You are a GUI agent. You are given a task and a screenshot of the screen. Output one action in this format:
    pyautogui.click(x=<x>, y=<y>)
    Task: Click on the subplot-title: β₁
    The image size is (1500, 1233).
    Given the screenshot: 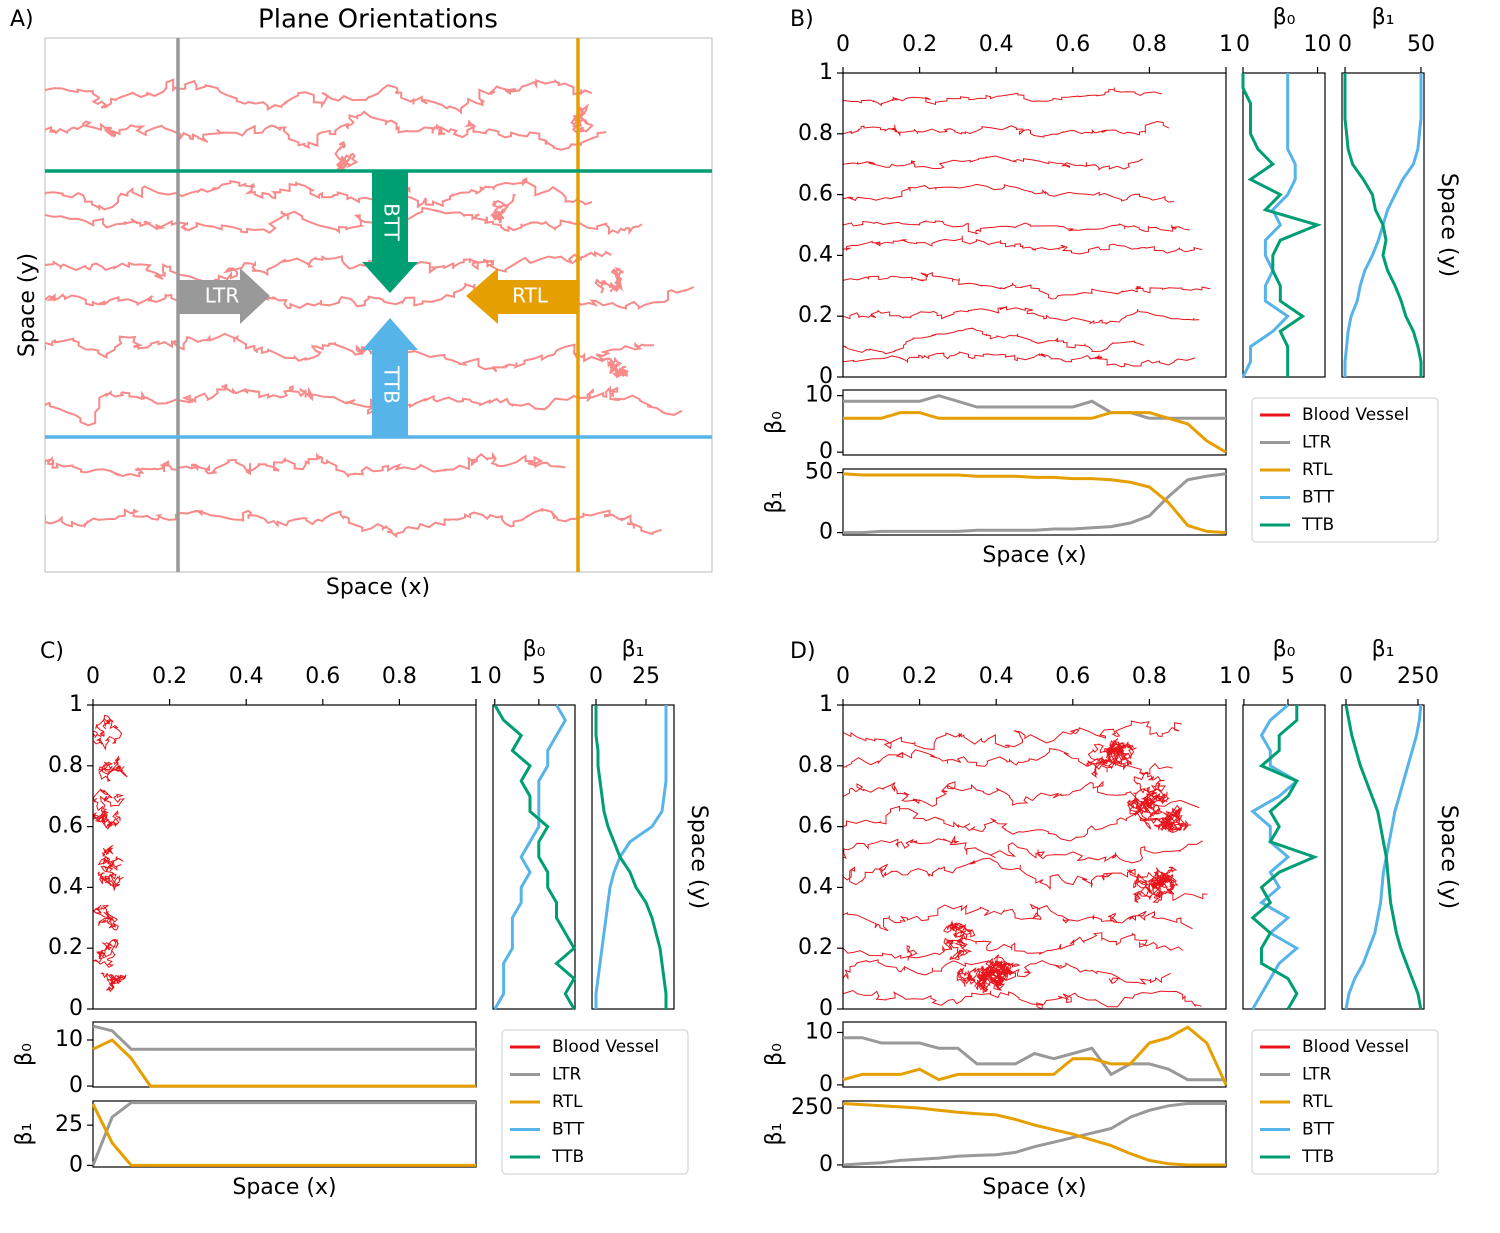 What is the action you would take?
    pyautogui.click(x=1383, y=649)
    